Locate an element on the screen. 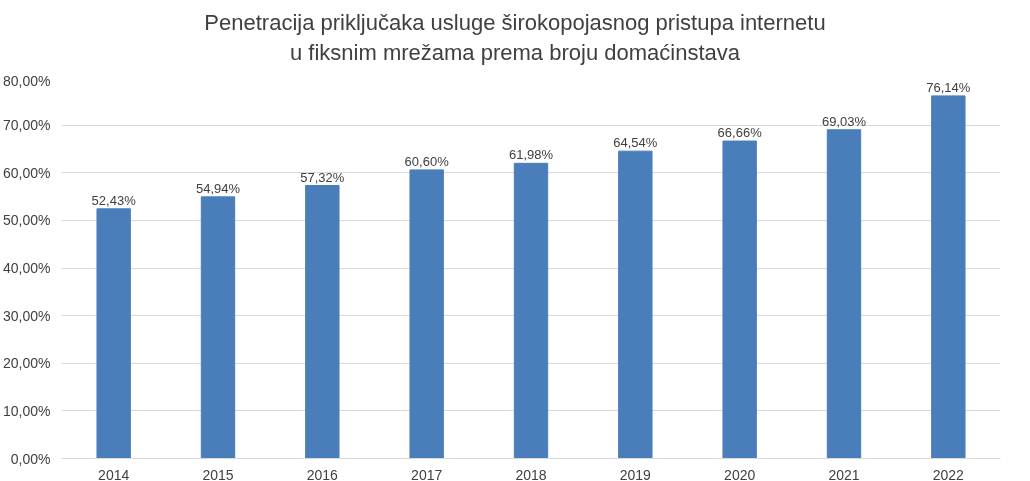 This screenshot has width=1030, height=481. x-tick-label: 2022 is located at coordinates (948, 473).